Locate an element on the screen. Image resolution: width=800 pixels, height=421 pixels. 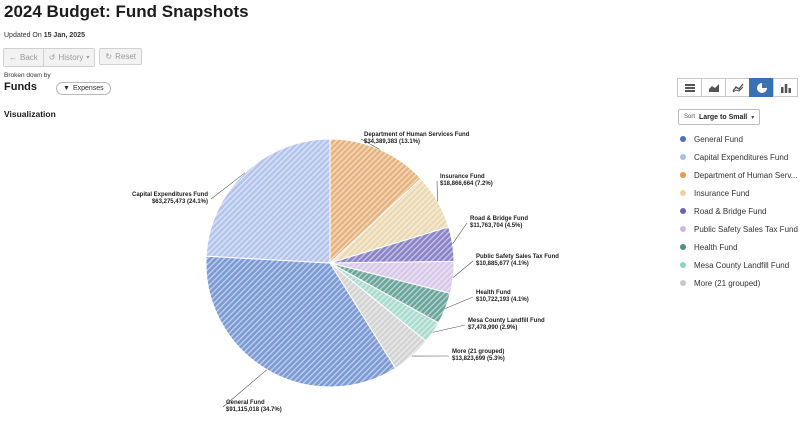
legend-label: Capital Expenditures Fund is located at coordinates (741, 157).